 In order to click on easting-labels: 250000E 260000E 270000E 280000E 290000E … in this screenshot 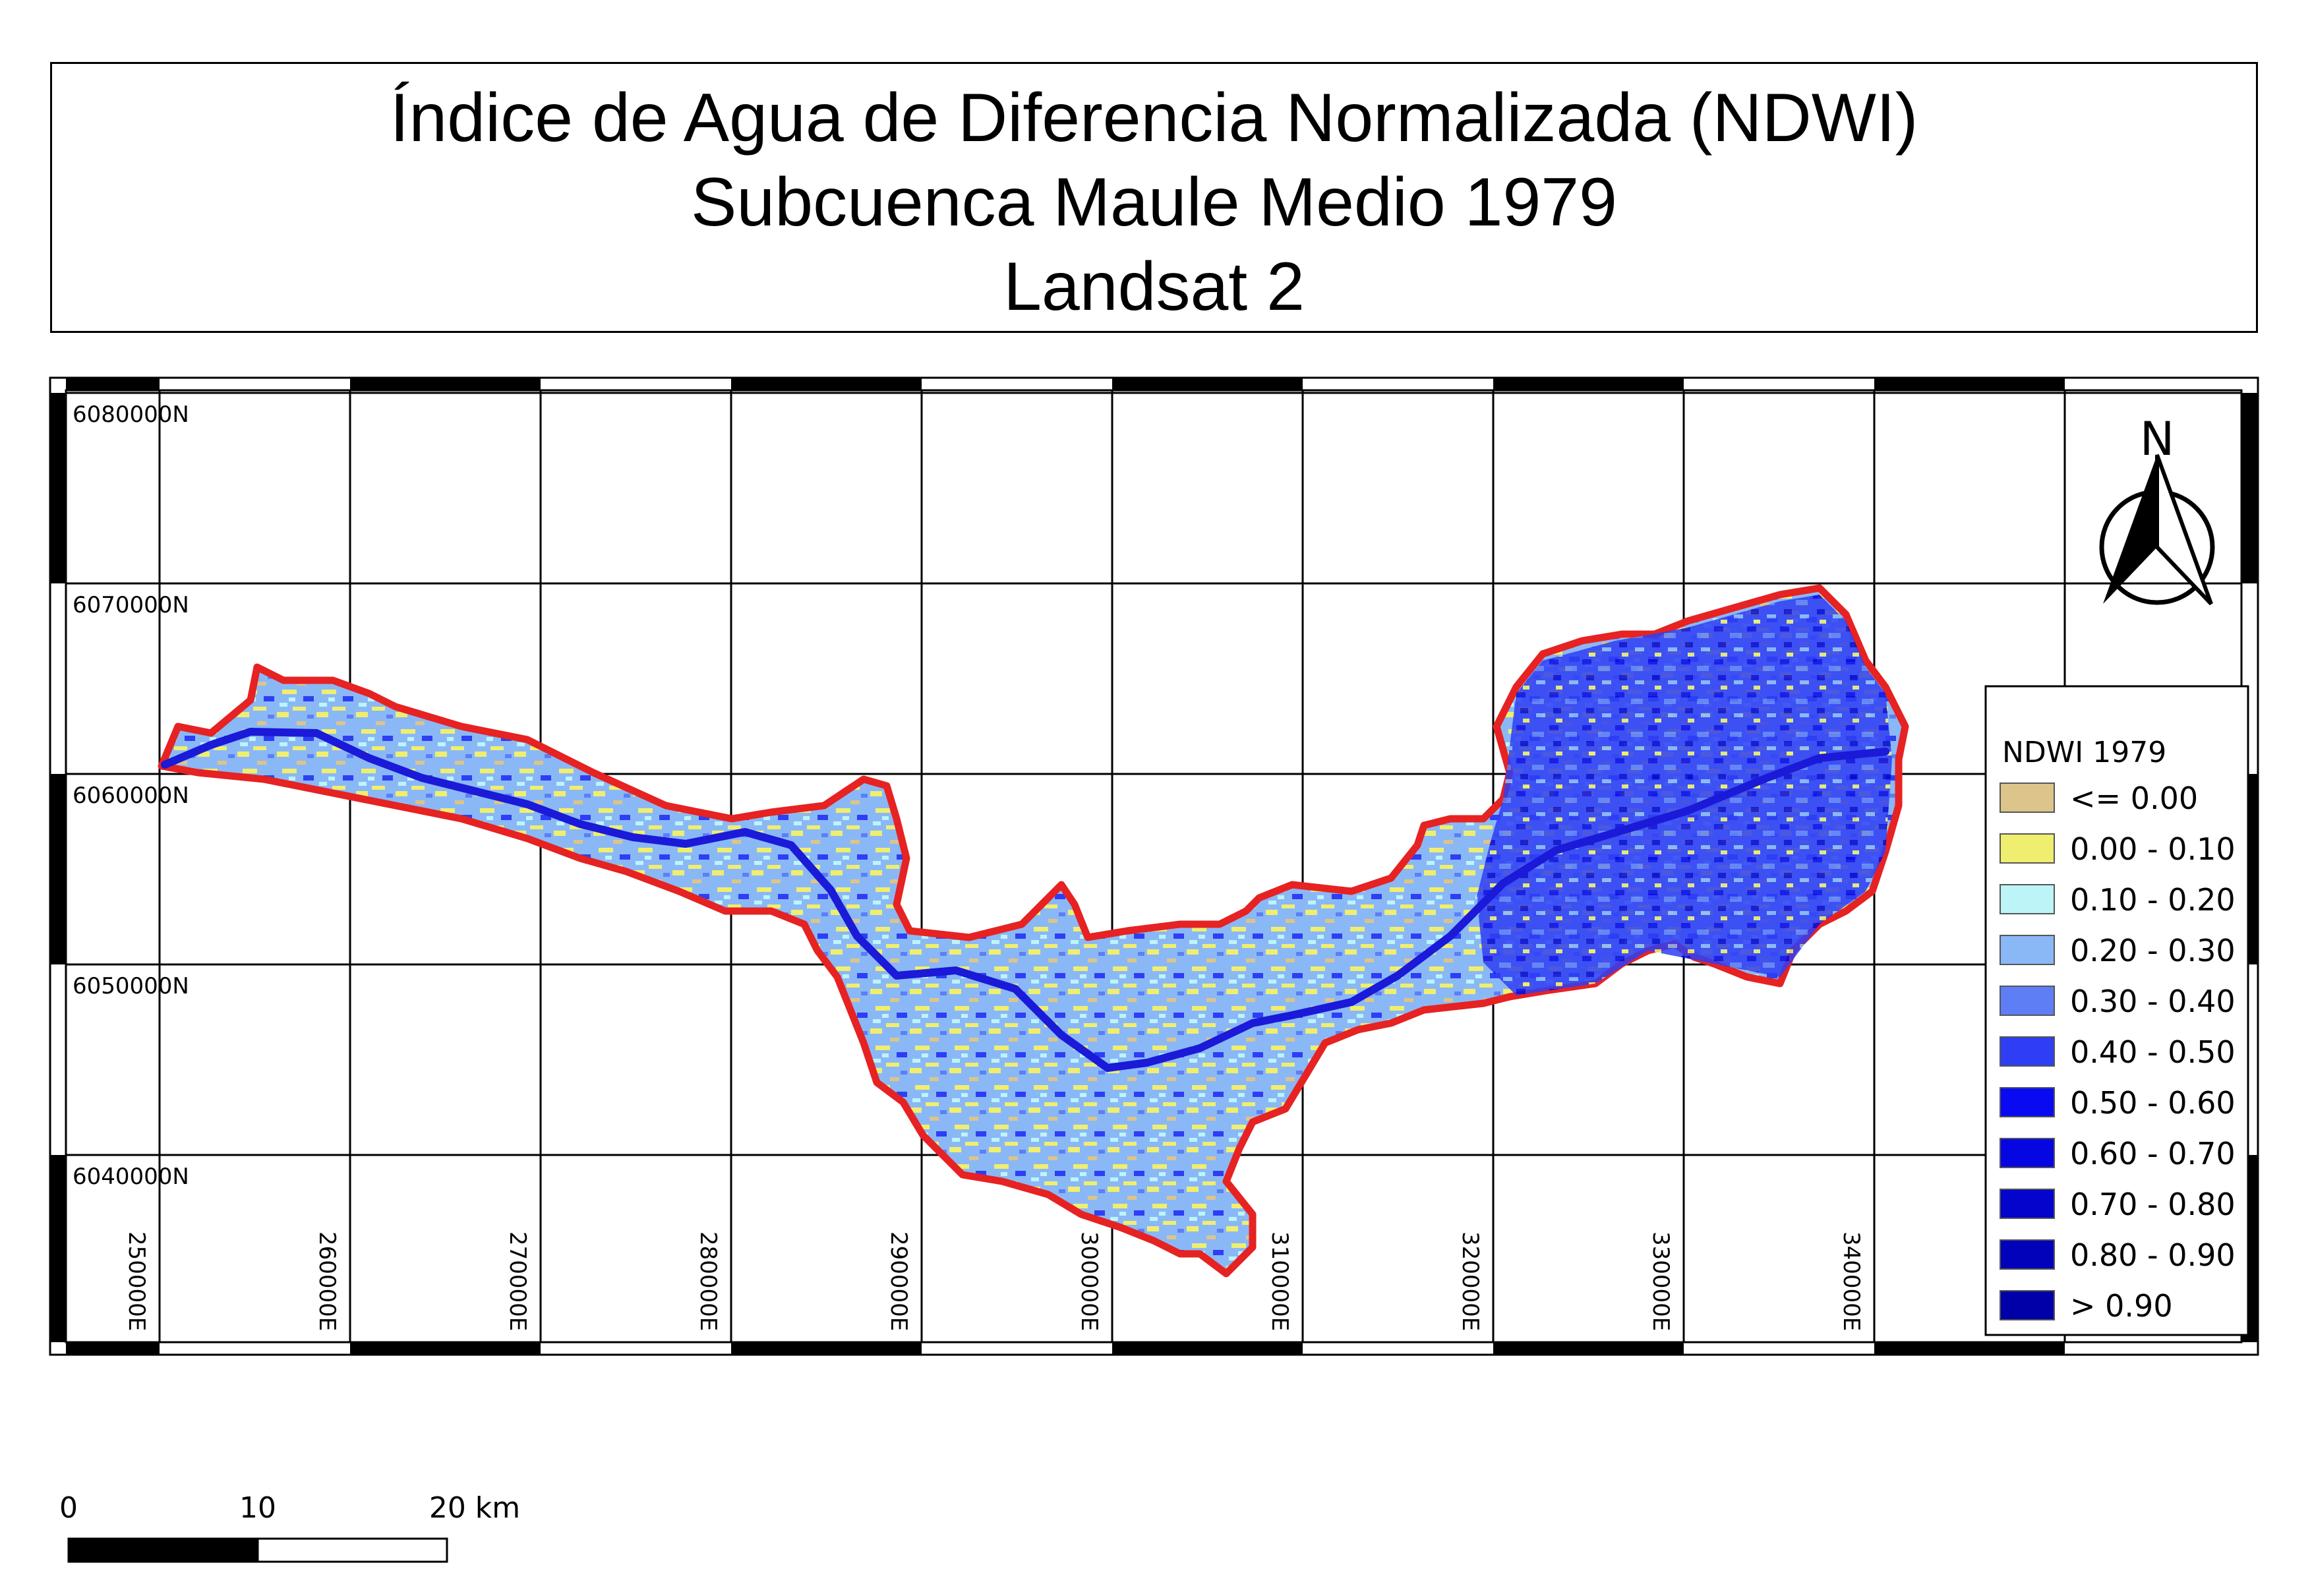, I will do `click(993, 1281)`.